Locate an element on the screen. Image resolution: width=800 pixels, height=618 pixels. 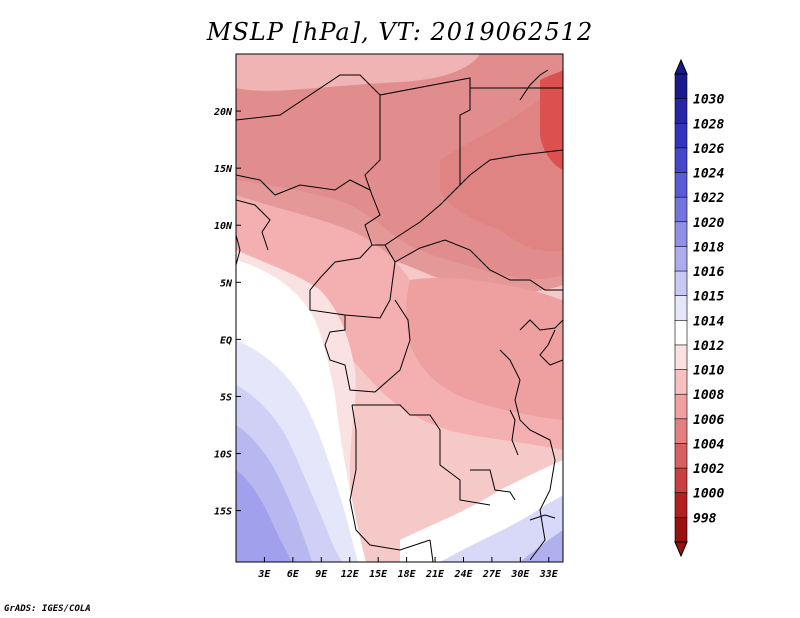
colorbar-level-label: 1000 is located at coordinates (708, 494).